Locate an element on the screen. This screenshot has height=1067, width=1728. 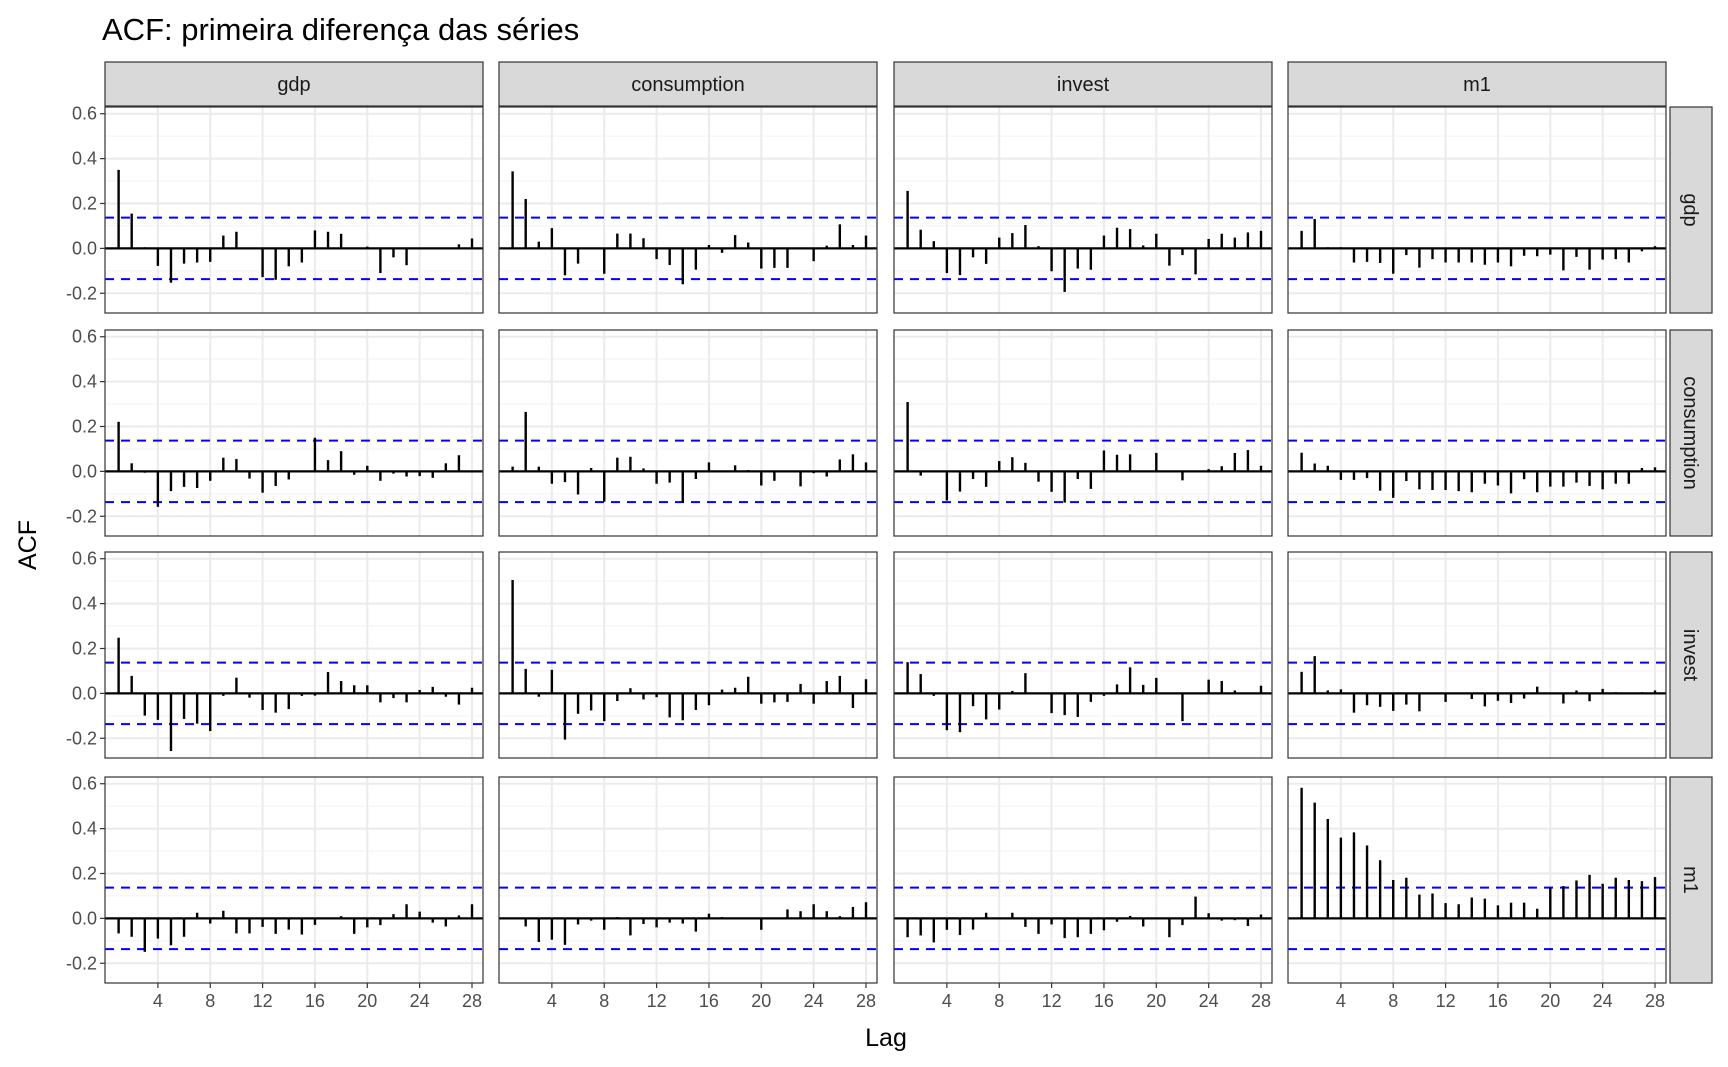
facet-strip-column-label: m1 is located at coordinates (1477, 85).